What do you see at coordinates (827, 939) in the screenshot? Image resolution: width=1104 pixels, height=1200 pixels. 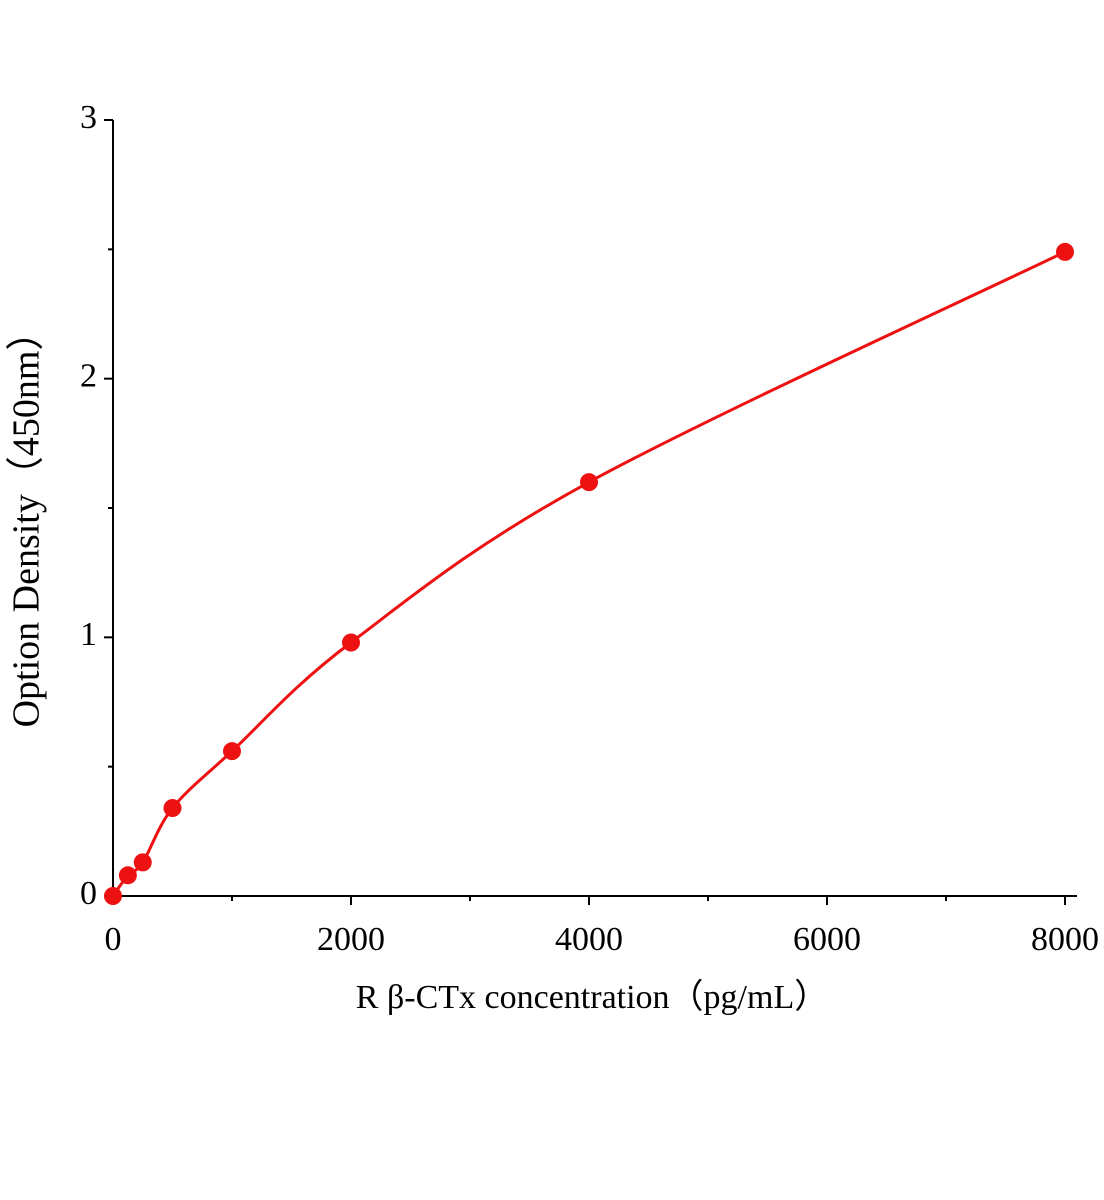 I see `x-tick-label: 6000` at bounding box center [827, 939].